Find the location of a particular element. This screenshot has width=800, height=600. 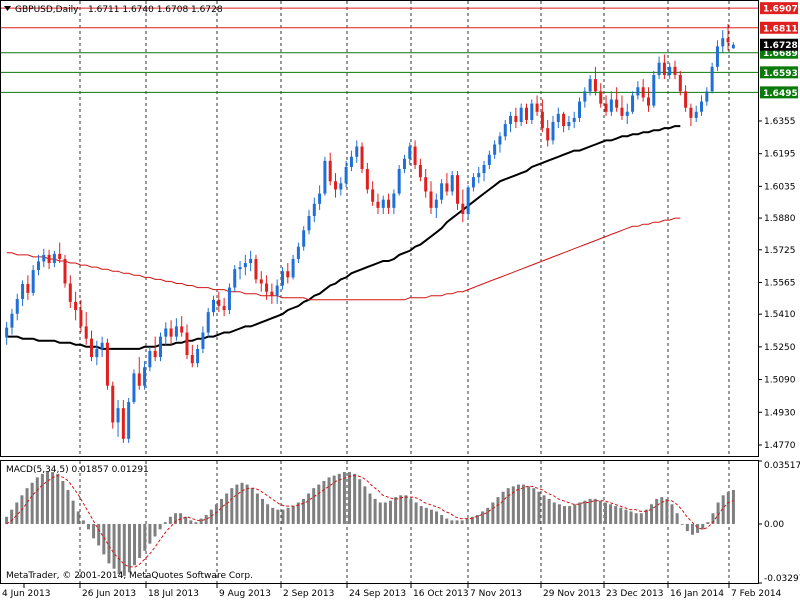

x-tick-label: 9 Aug 2013 is located at coordinates (245, 594).